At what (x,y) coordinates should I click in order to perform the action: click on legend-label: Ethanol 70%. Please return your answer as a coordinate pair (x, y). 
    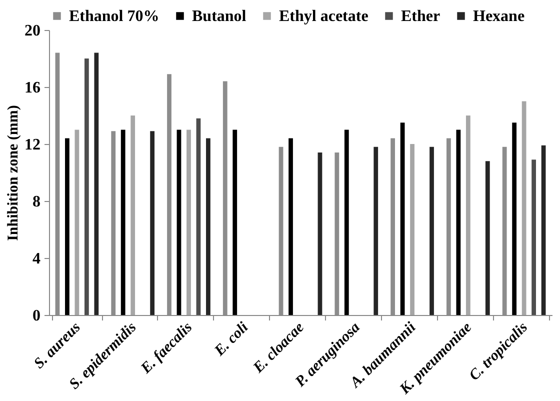
    Looking at the image, I should click on (114, 16).